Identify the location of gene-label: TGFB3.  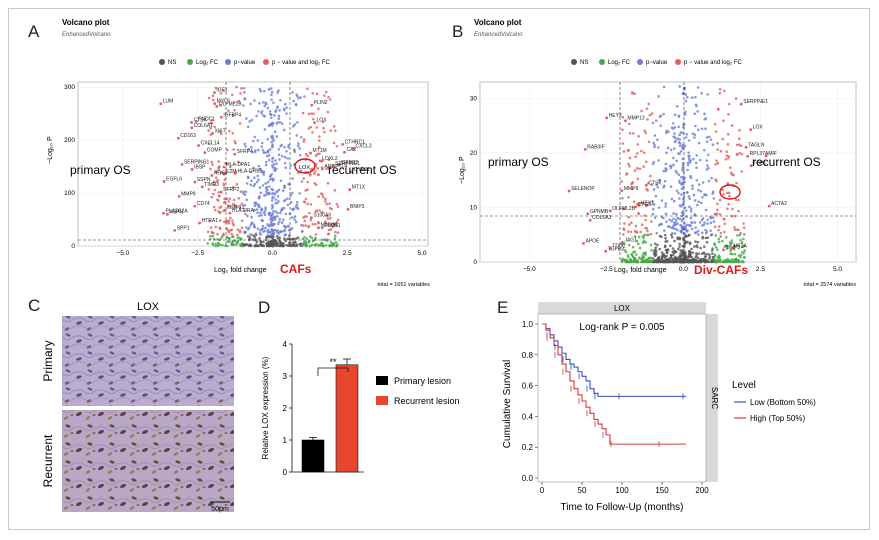
(616, 249).